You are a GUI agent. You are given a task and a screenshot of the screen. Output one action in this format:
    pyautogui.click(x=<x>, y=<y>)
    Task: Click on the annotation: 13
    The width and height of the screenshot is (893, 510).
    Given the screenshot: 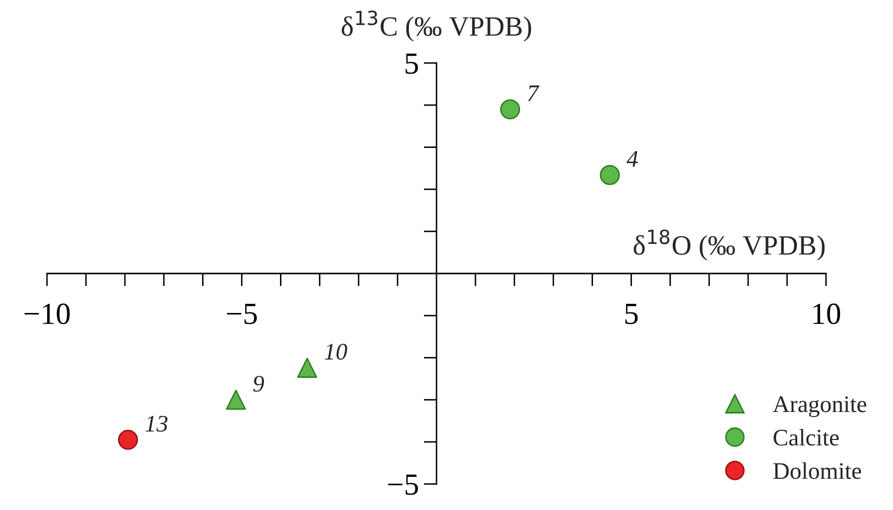 What is the action you would take?
    pyautogui.click(x=157, y=424)
    